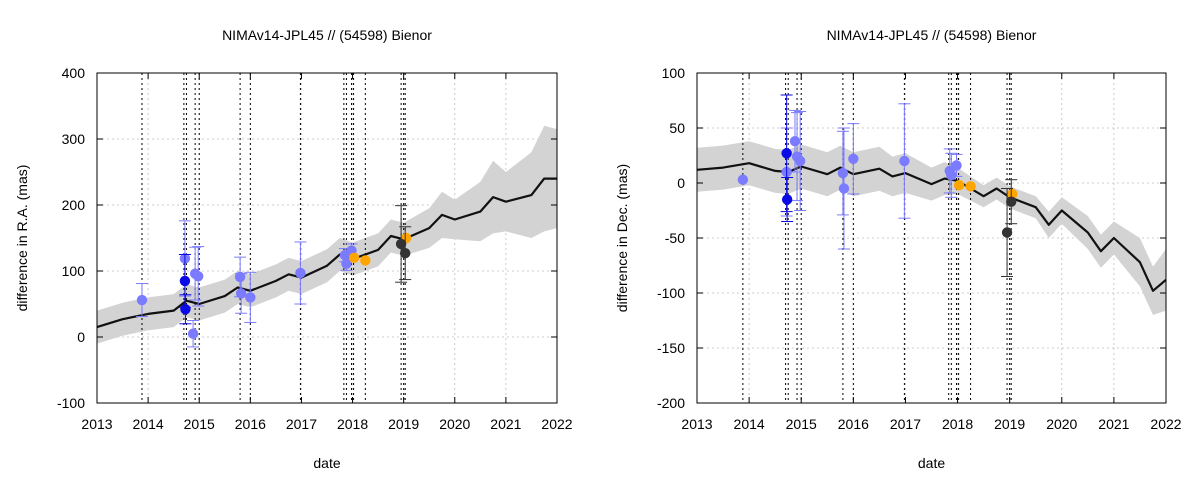  I want to click on y-axis-label: difference in R.A. (mas), so click(22, 238).